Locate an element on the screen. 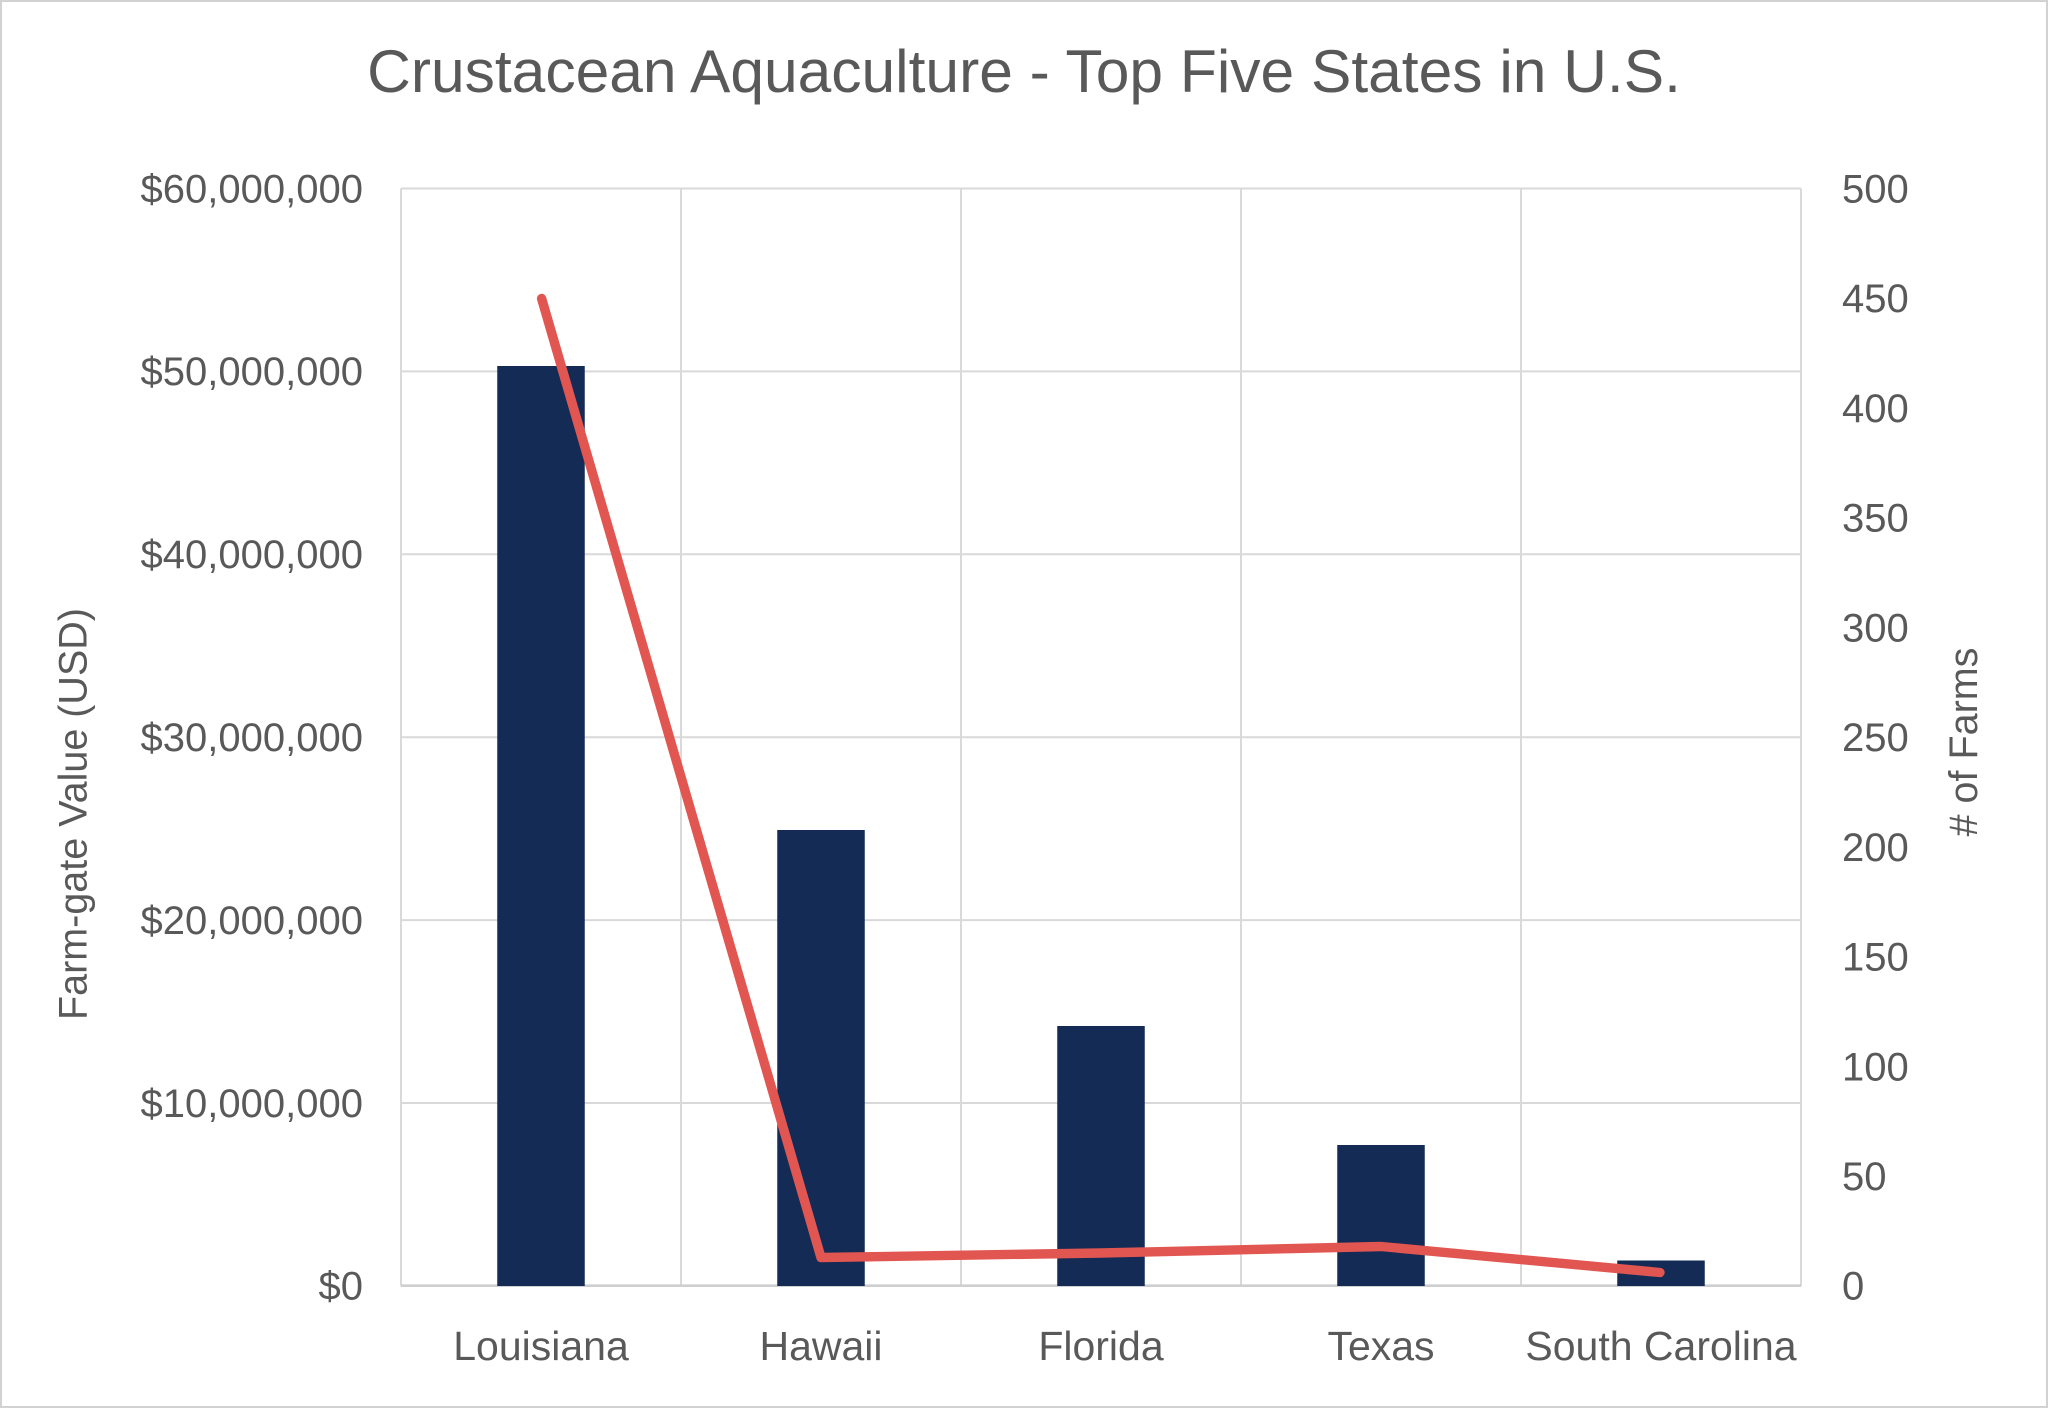 The height and width of the screenshot is (1408, 2048). svg-text: 450 is located at coordinates (1875, 299).